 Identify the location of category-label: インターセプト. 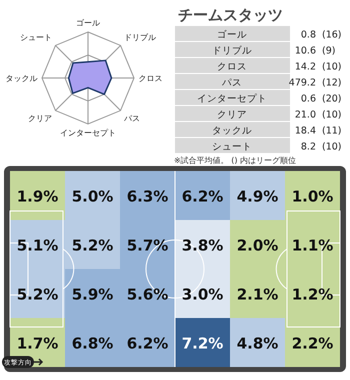
(232, 98).